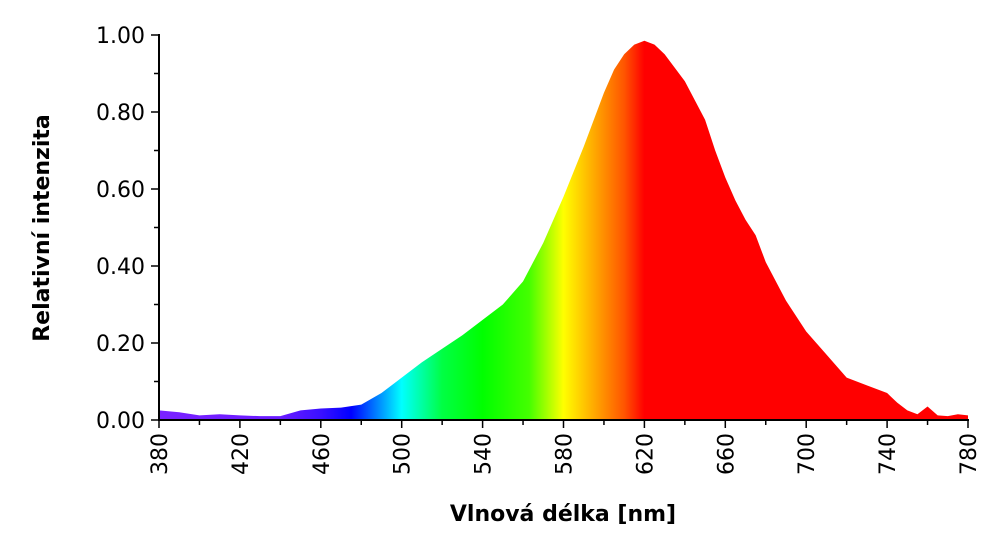 The width and height of the screenshot is (1000, 550). What do you see at coordinates (484, 454) in the screenshot?
I see `x-tick-label: 540` at bounding box center [484, 454].